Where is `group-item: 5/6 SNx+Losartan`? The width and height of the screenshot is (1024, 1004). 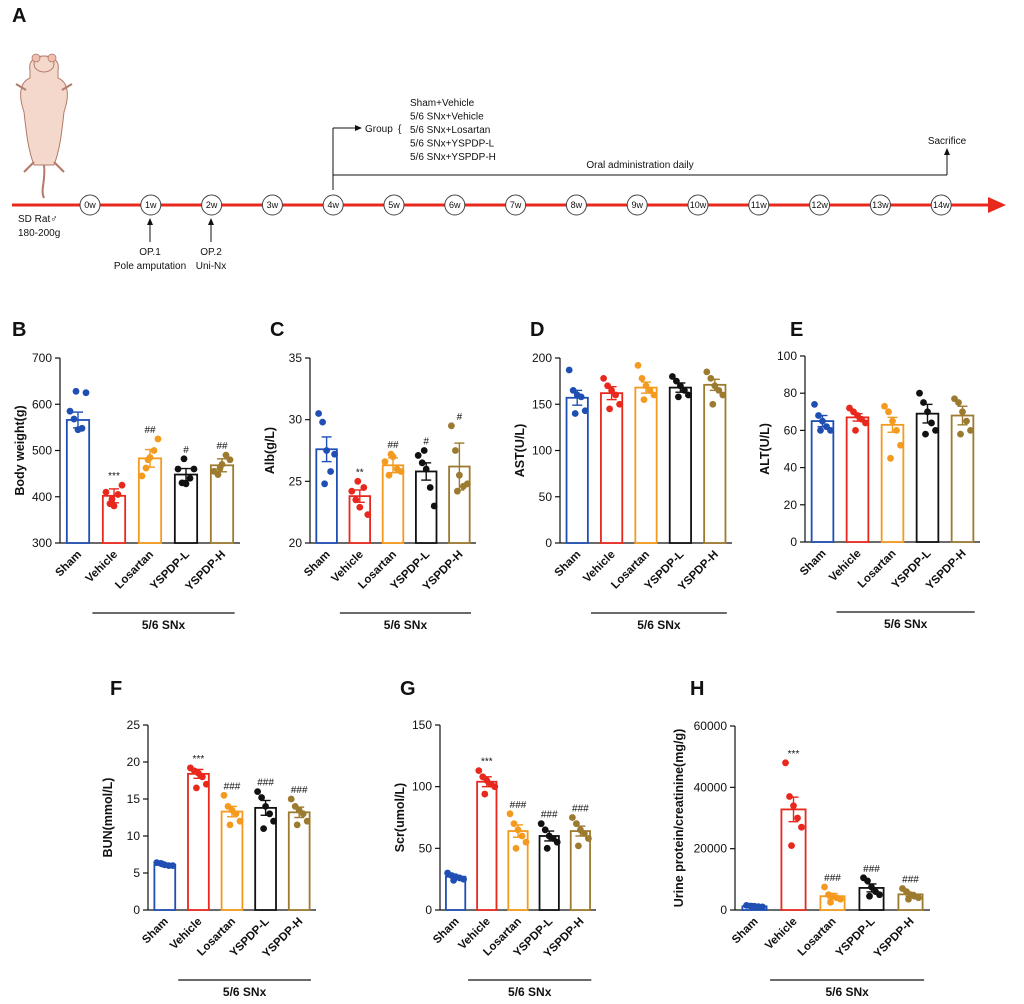 group-item: 5/6 SNx+Losartan is located at coordinates (450, 130).